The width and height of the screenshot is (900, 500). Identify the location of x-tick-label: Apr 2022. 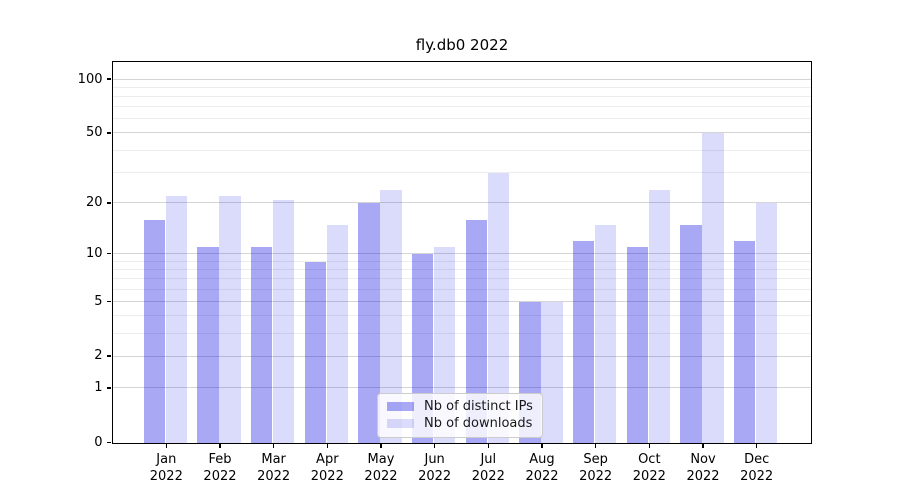
(327, 467).